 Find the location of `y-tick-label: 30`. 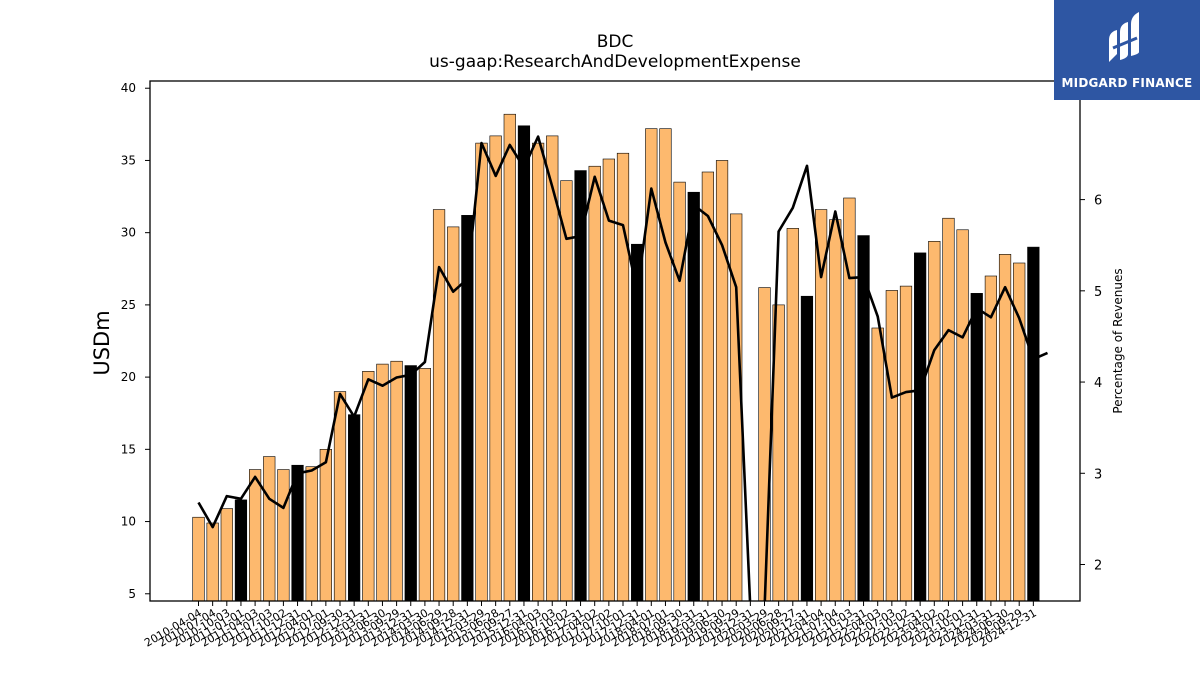

y-tick-label: 30 is located at coordinates (128, 233).